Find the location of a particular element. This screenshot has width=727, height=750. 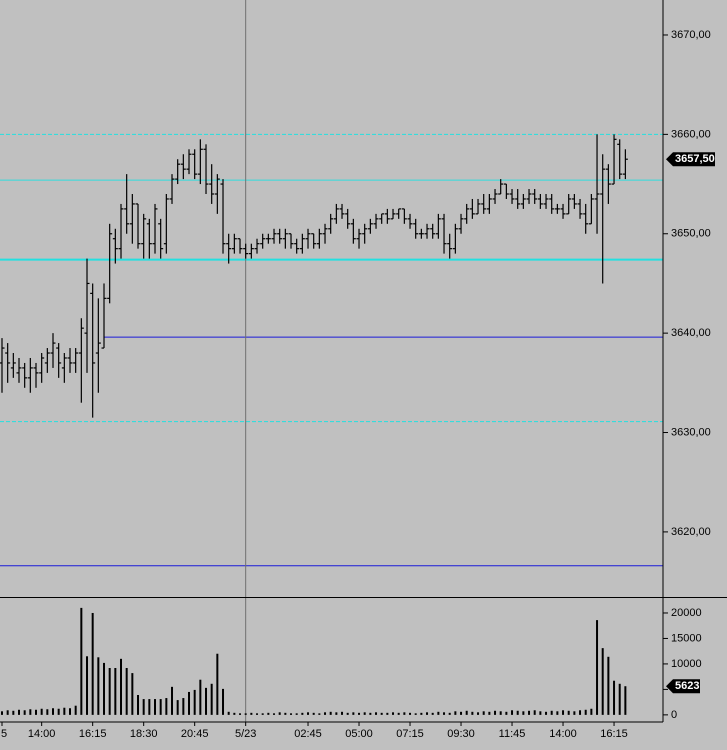

x-tick-label: 16:15 is located at coordinates (614, 734).